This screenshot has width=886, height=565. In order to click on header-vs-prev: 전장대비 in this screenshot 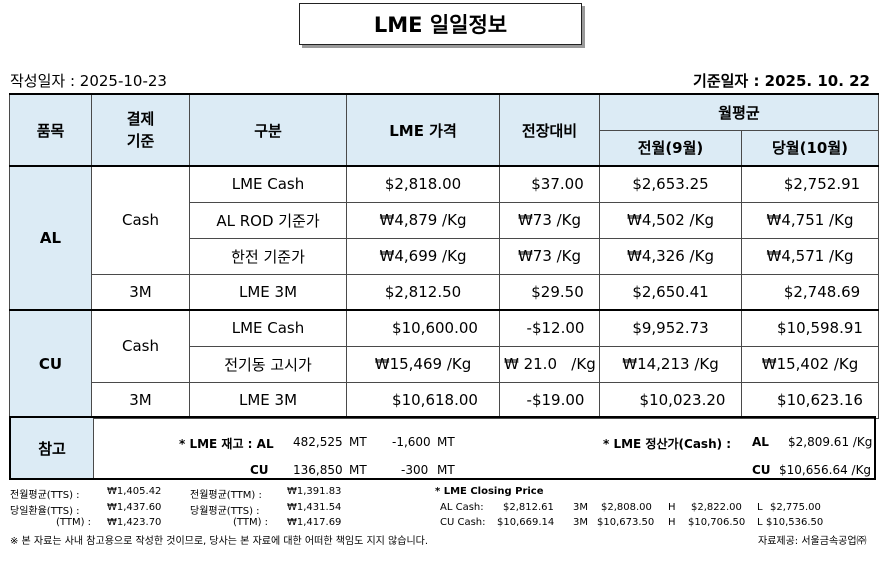, I will do `click(549, 130)`.